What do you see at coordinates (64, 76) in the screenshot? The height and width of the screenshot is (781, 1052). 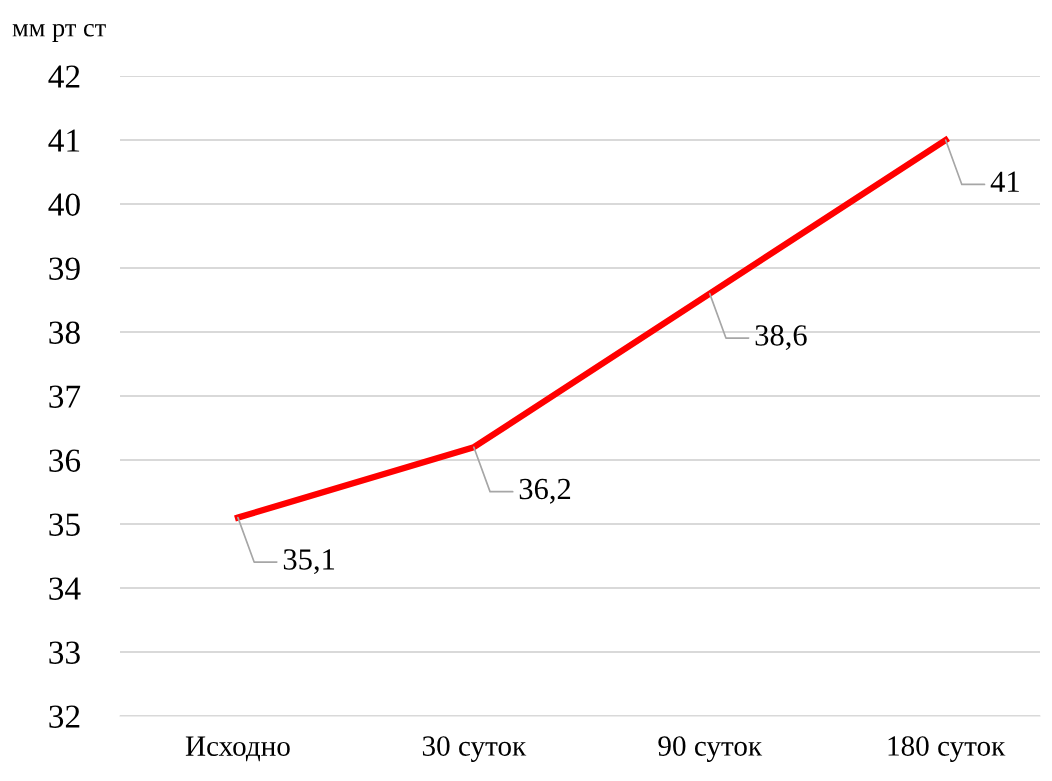 I see `y-tick-label: 42` at bounding box center [64, 76].